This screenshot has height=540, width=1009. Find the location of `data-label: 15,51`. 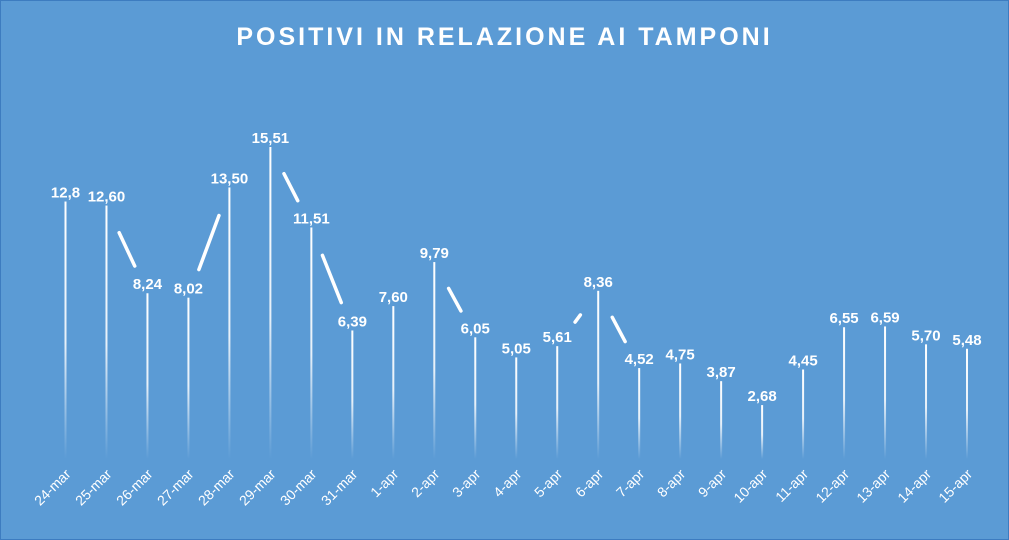

data-label: 15,51 is located at coordinates (271, 138).